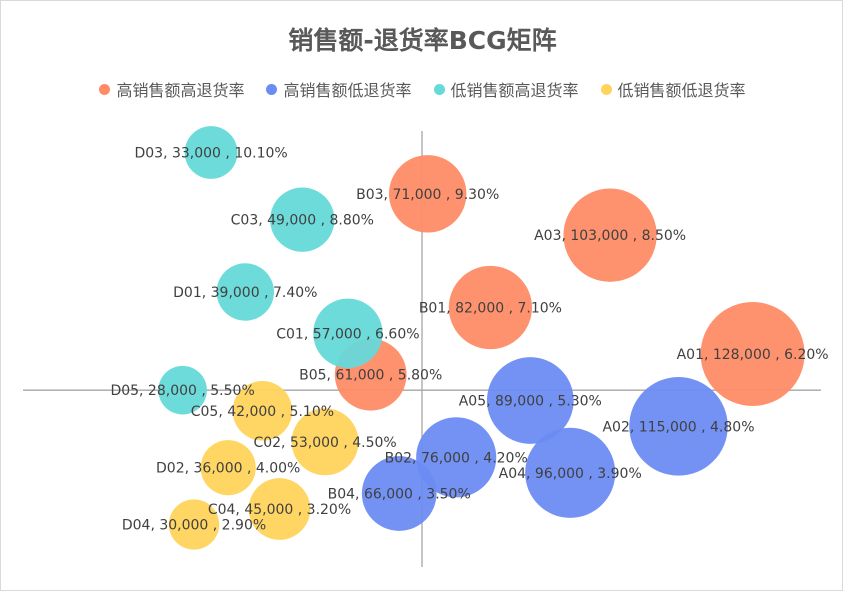  I want to click on data-label-b01: B01, 82,000 , 7.10%, so click(490, 309).